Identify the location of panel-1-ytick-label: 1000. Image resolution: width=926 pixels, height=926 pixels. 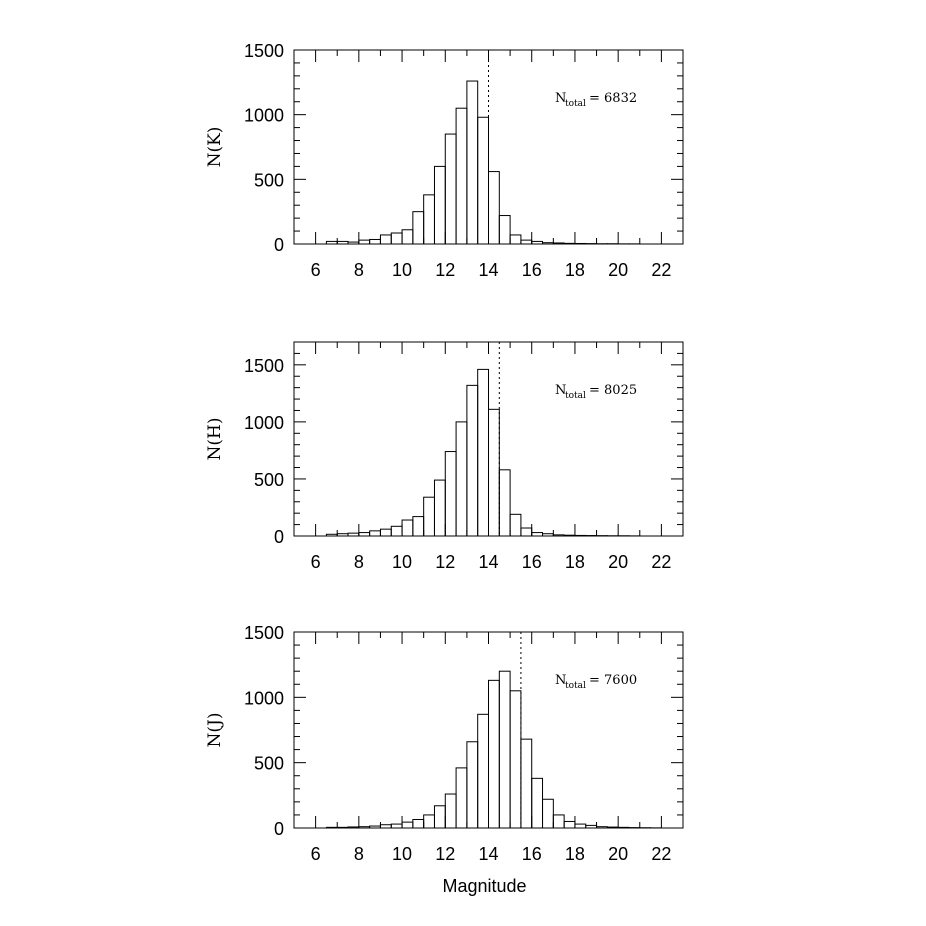
(264, 116).